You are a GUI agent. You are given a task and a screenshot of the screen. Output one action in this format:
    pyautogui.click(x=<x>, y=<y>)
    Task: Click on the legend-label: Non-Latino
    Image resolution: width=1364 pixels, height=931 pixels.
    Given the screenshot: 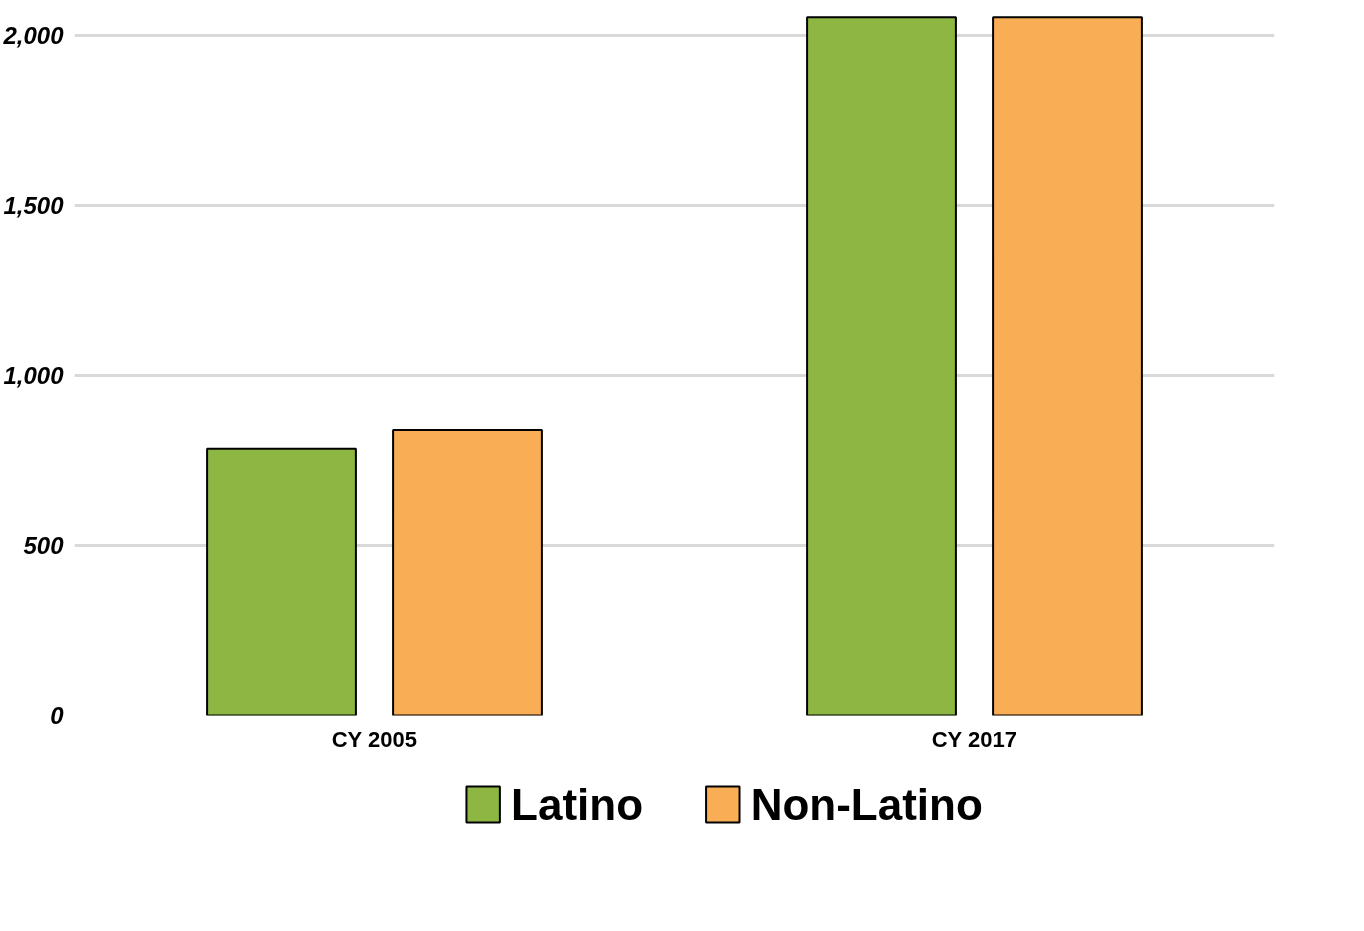 What is the action you would take?
    pyautogui.click(x=866, y=804)
    